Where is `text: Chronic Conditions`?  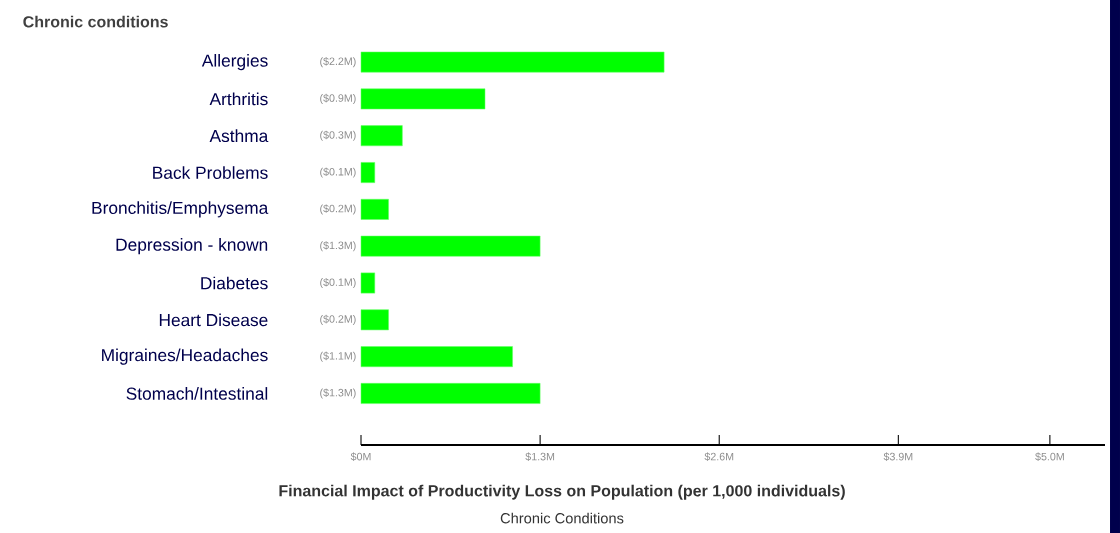 text: Chronic Conditions is located at coordinates (562, 518).